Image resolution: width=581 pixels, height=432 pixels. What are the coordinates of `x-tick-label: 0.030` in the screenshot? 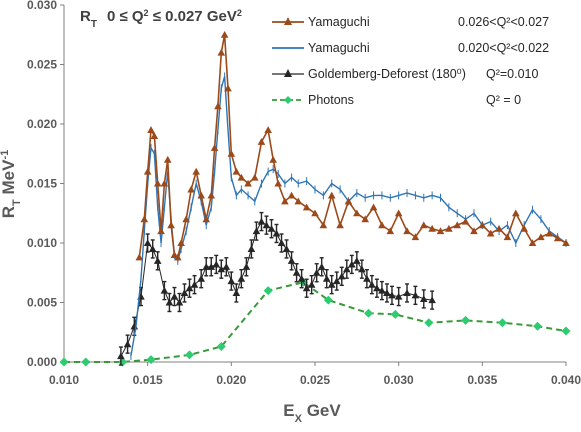 It's located at (399, 380).